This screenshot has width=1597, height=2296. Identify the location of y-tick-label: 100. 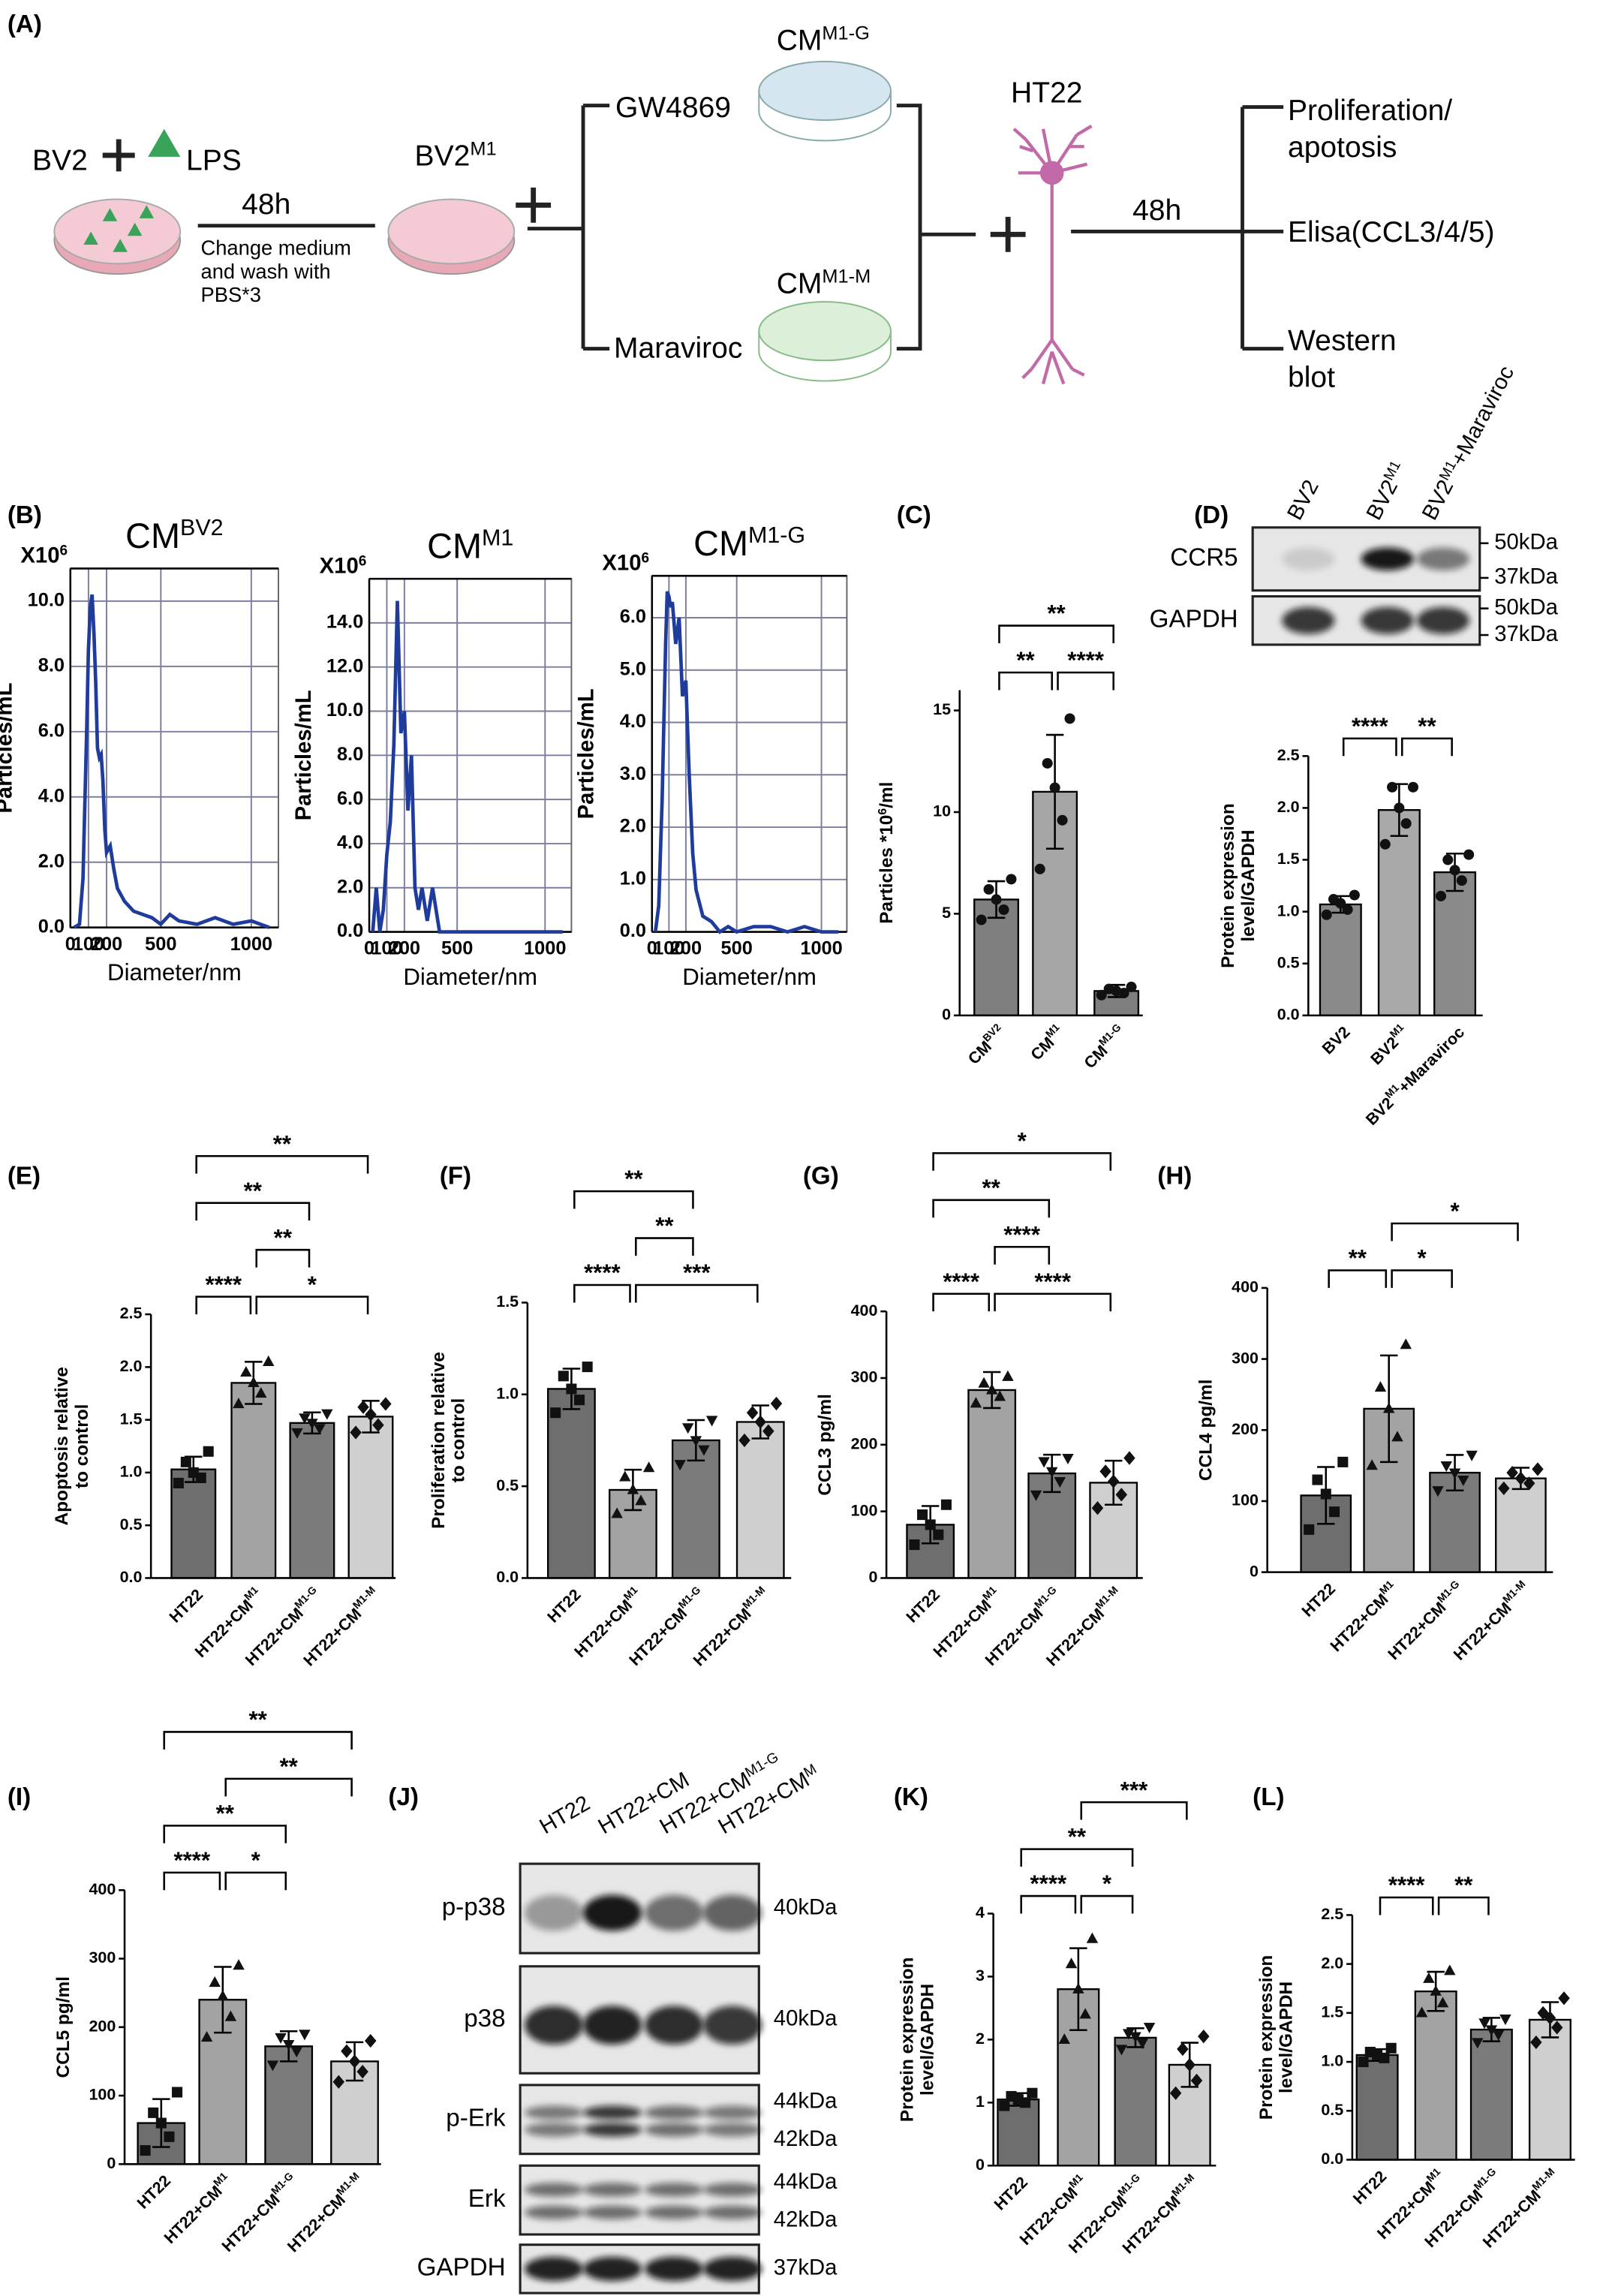
(1245, 1500).